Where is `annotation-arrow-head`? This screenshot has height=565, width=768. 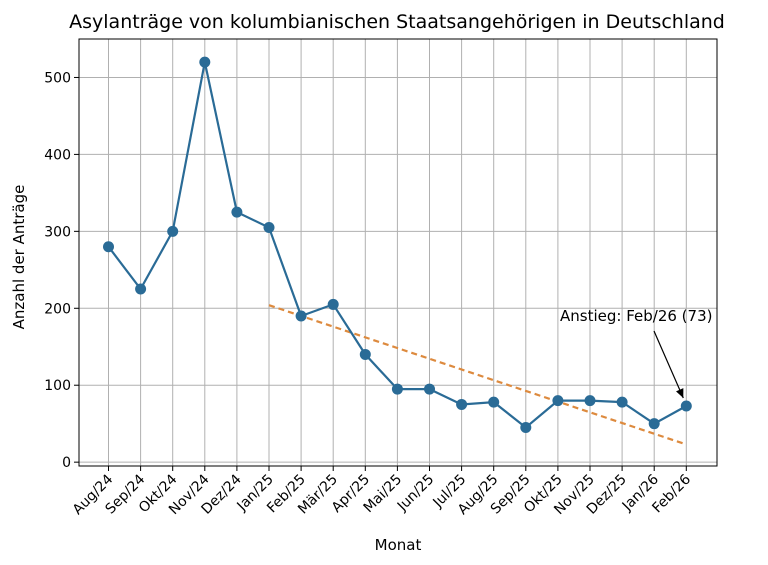 annotation-arrow-head is located at coordinates (680, 393).